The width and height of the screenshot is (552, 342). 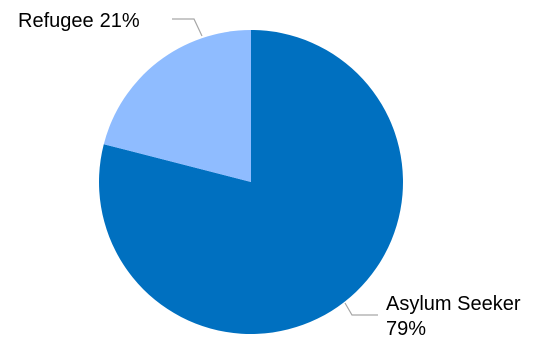 What do you see at coordinates (56, 21) in the screenshot?
I see `slice-label-refugee-name: Refugee` at bounding box center [56, 21].